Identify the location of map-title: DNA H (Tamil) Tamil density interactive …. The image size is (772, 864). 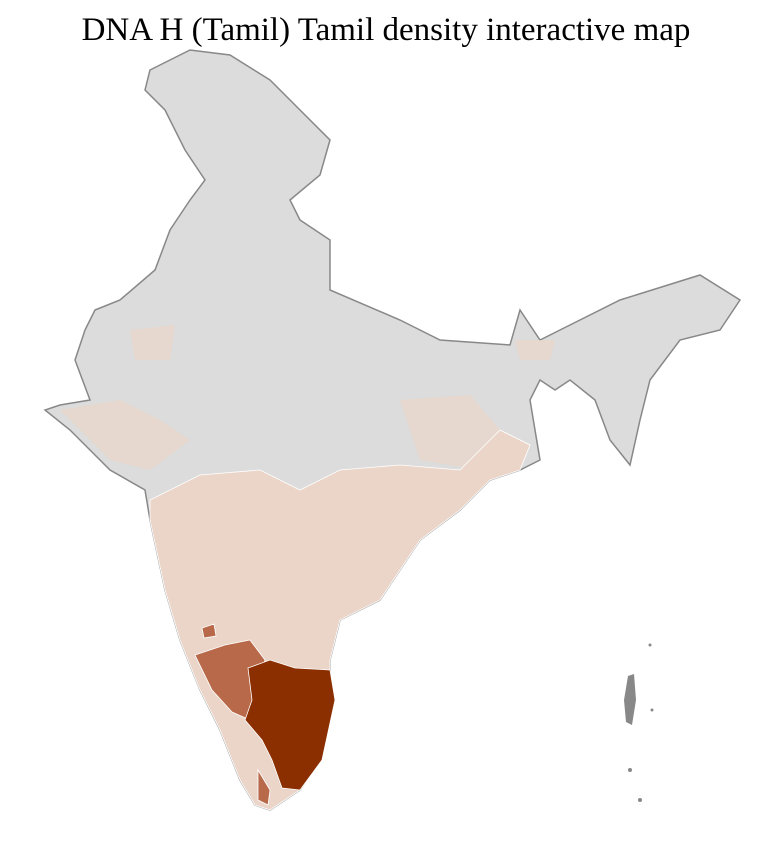
(386, 30).